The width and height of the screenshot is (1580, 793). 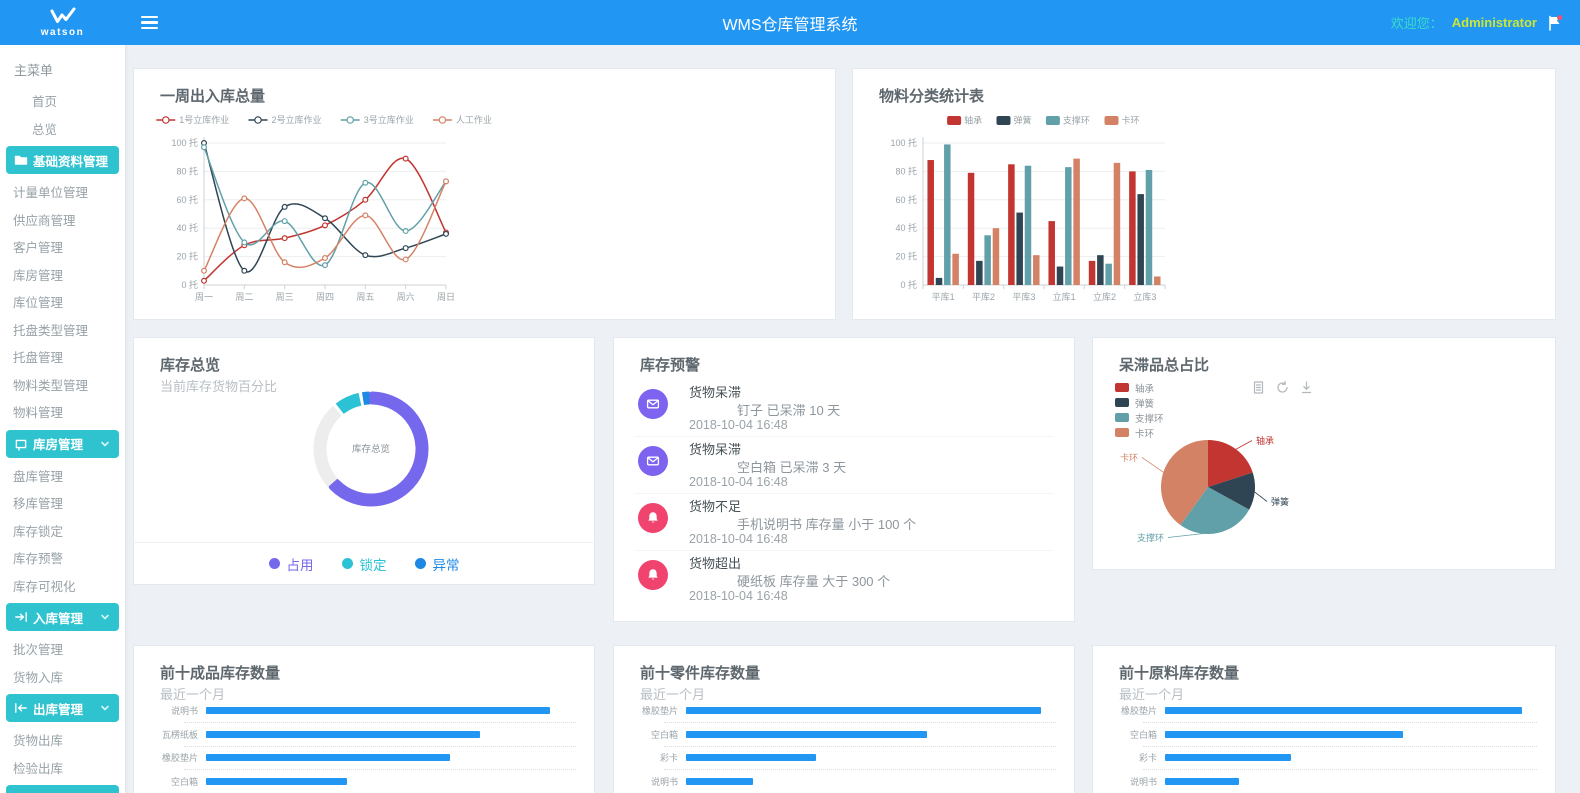 I want to click on top-parts-bar-chart: 橡胶垫片 空白箱 彩卡 说明书, so click(x=845, y=748).